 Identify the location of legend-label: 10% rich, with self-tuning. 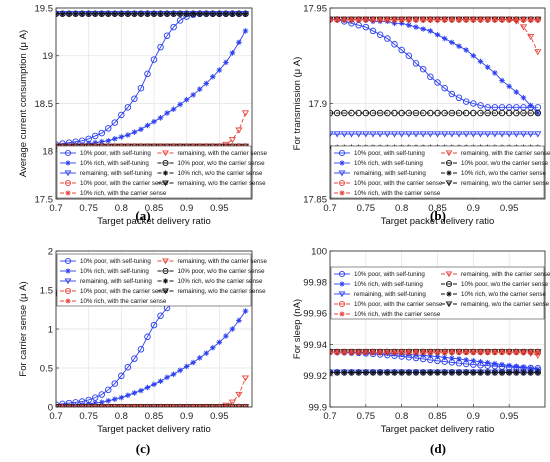
(114, 271).